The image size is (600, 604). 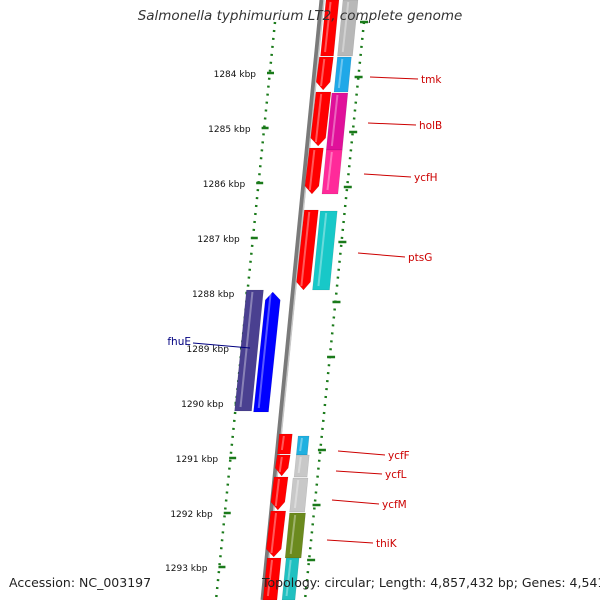 What do you see at coordinates (426, 178) in the screenshot?
I see `gene-label-ycfH: ycfH` at bounding box center [426, 178].